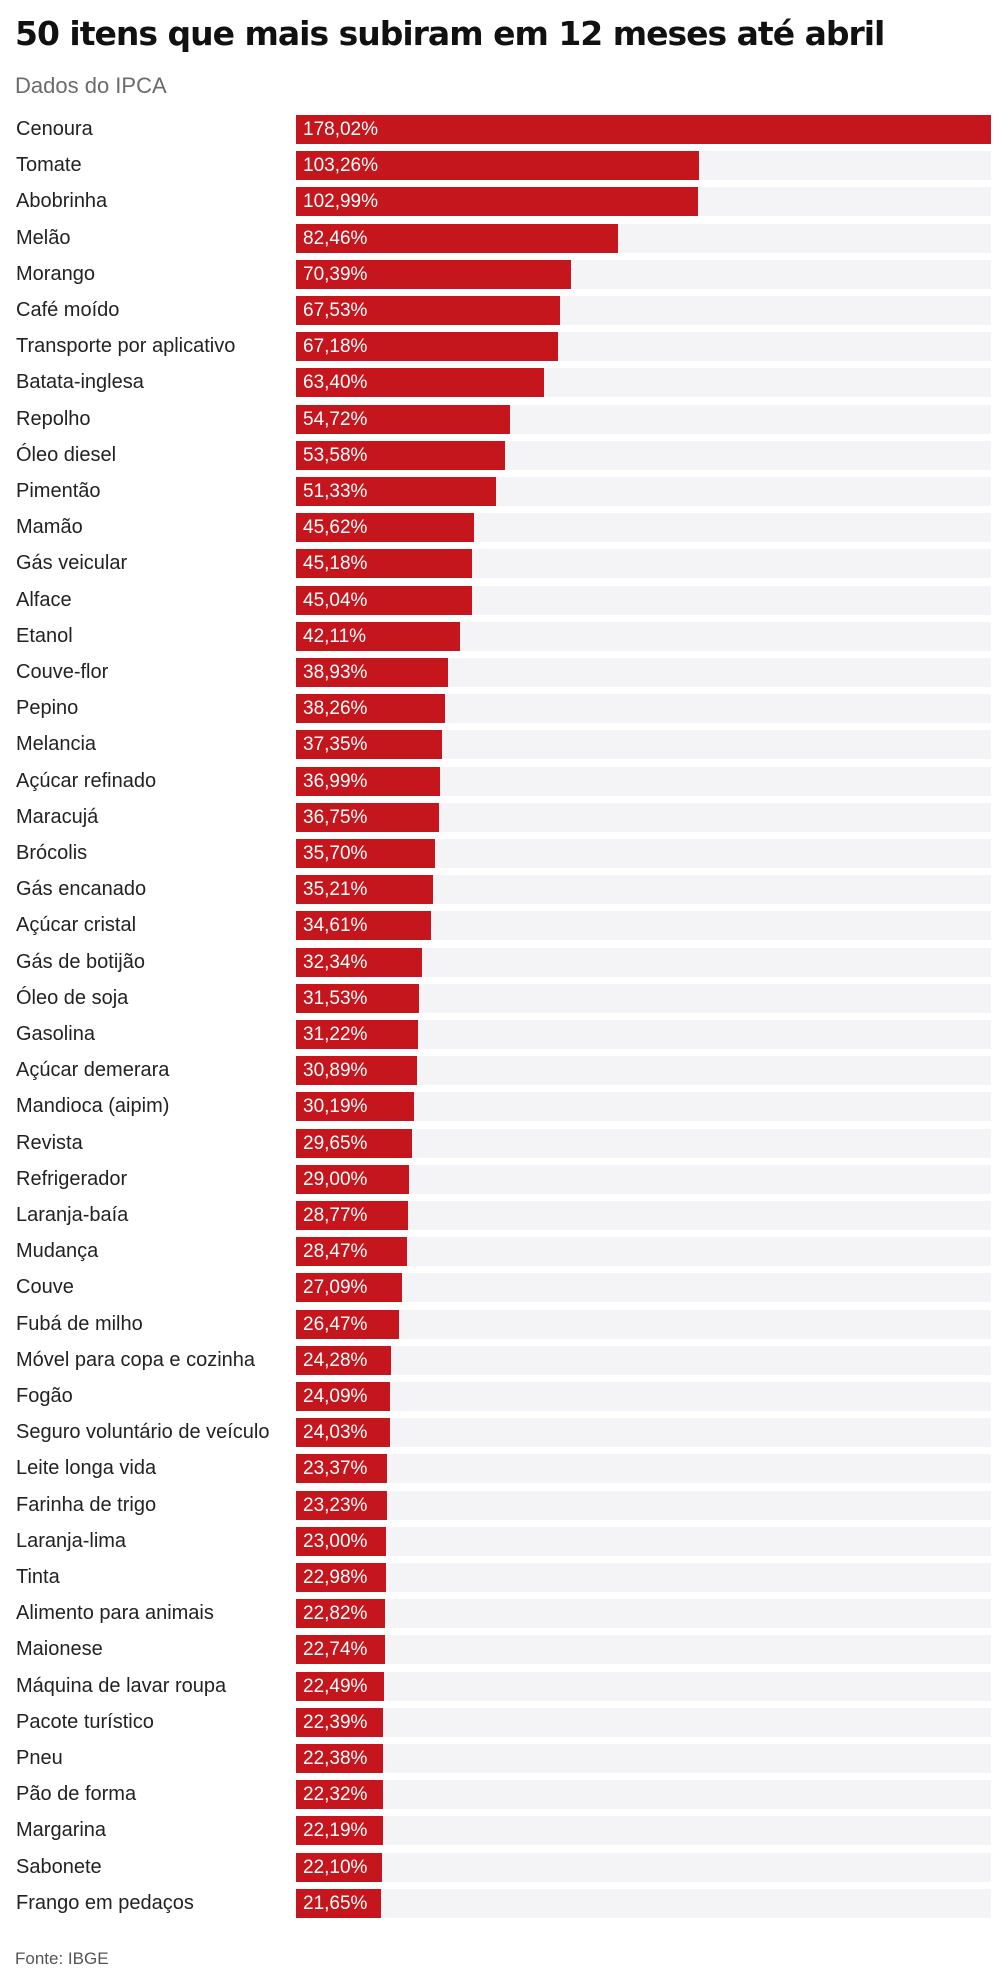 This screenshot has height=1987, width=1008. Describe the element at coordinates (340, 1686) in the screenshot. I see `bar: 22,49%` at that location.